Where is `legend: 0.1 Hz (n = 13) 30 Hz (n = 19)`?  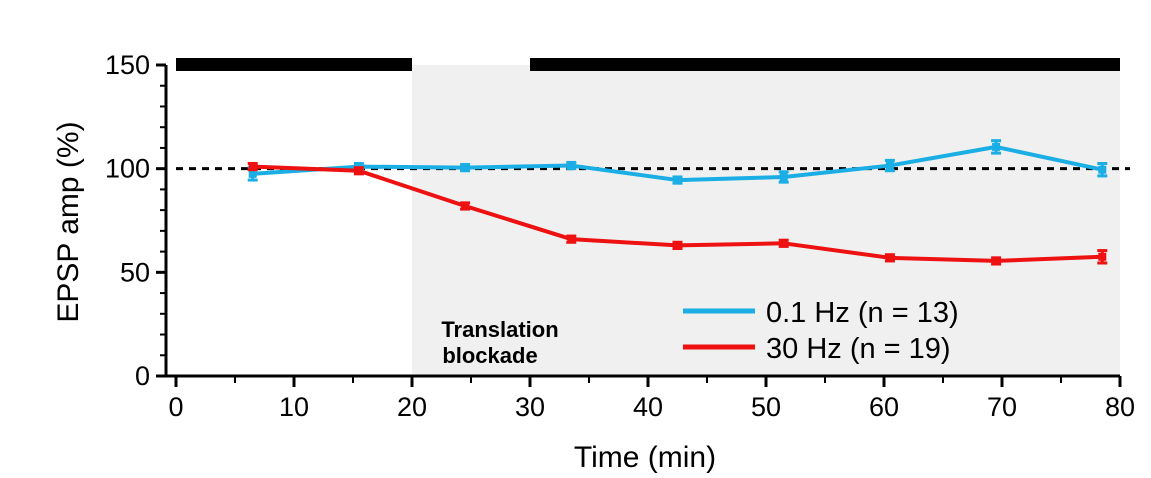 legend: 0.1 Hz (n = 13) 30 Hz (n = 19) is located at coordinates (821, 331).